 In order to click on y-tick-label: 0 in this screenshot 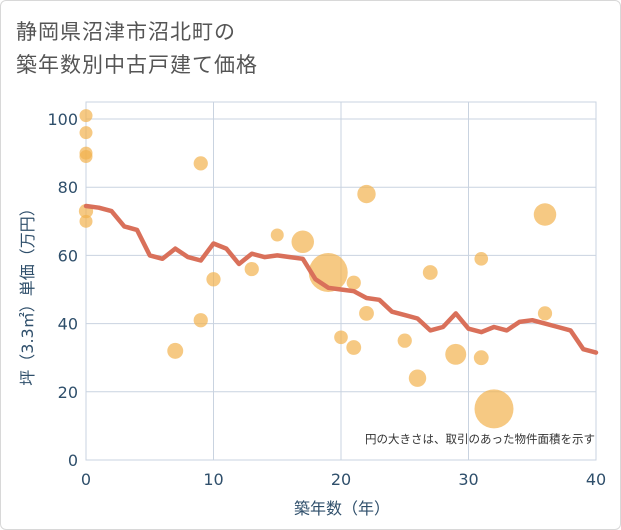, I will do `click(73, 460)`.